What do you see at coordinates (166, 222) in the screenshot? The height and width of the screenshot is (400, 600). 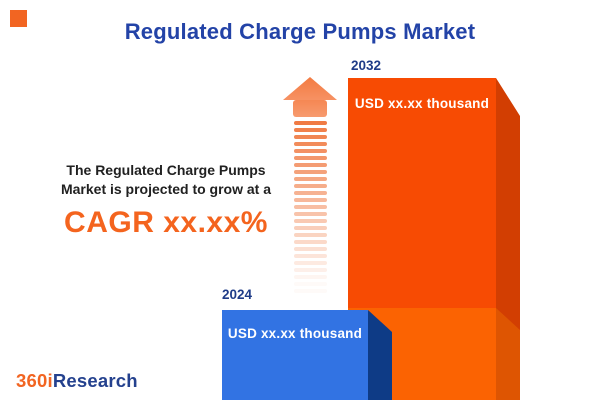 I see `cagr-value: CAGR xx.xx%` at bounding box center [166, 222].